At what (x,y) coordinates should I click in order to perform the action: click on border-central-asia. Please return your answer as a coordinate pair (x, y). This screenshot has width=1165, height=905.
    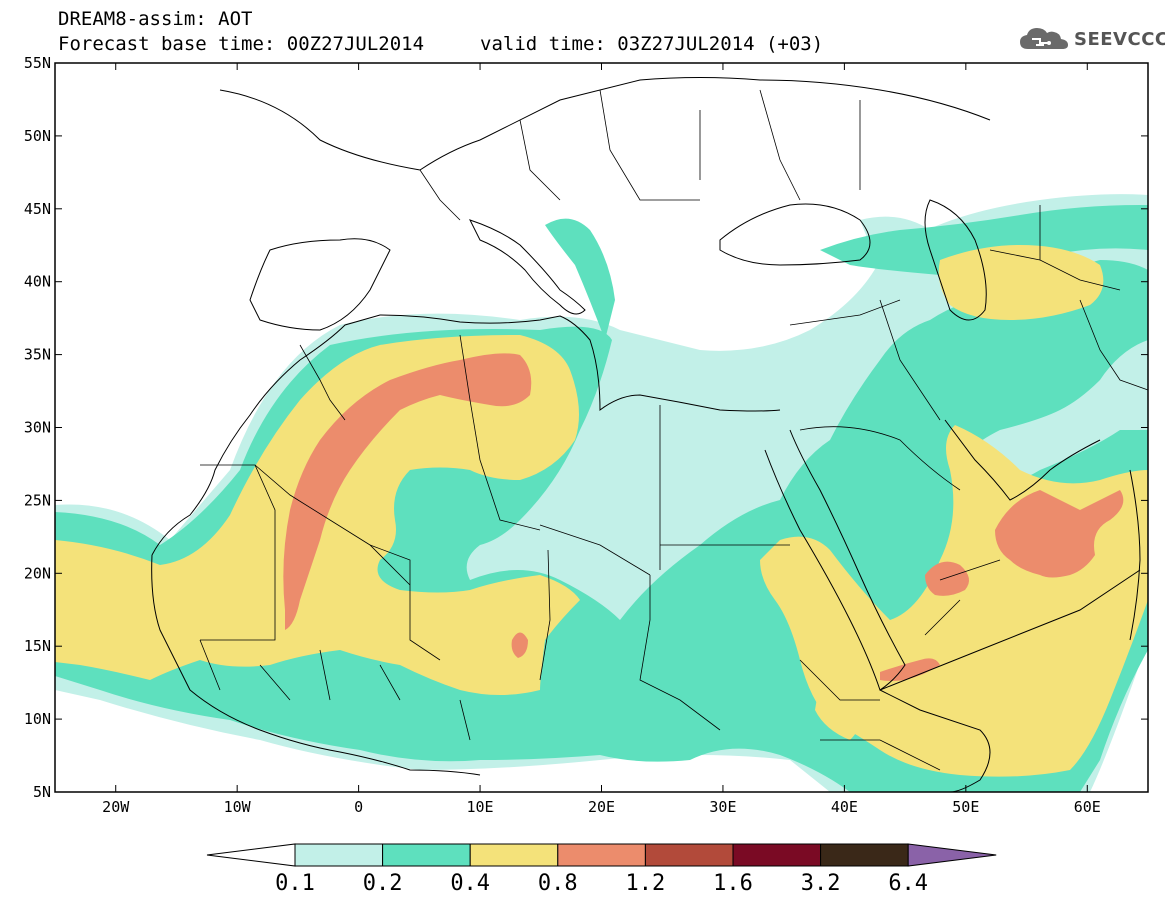
    Looking at the image, I should click on (1055, 248).